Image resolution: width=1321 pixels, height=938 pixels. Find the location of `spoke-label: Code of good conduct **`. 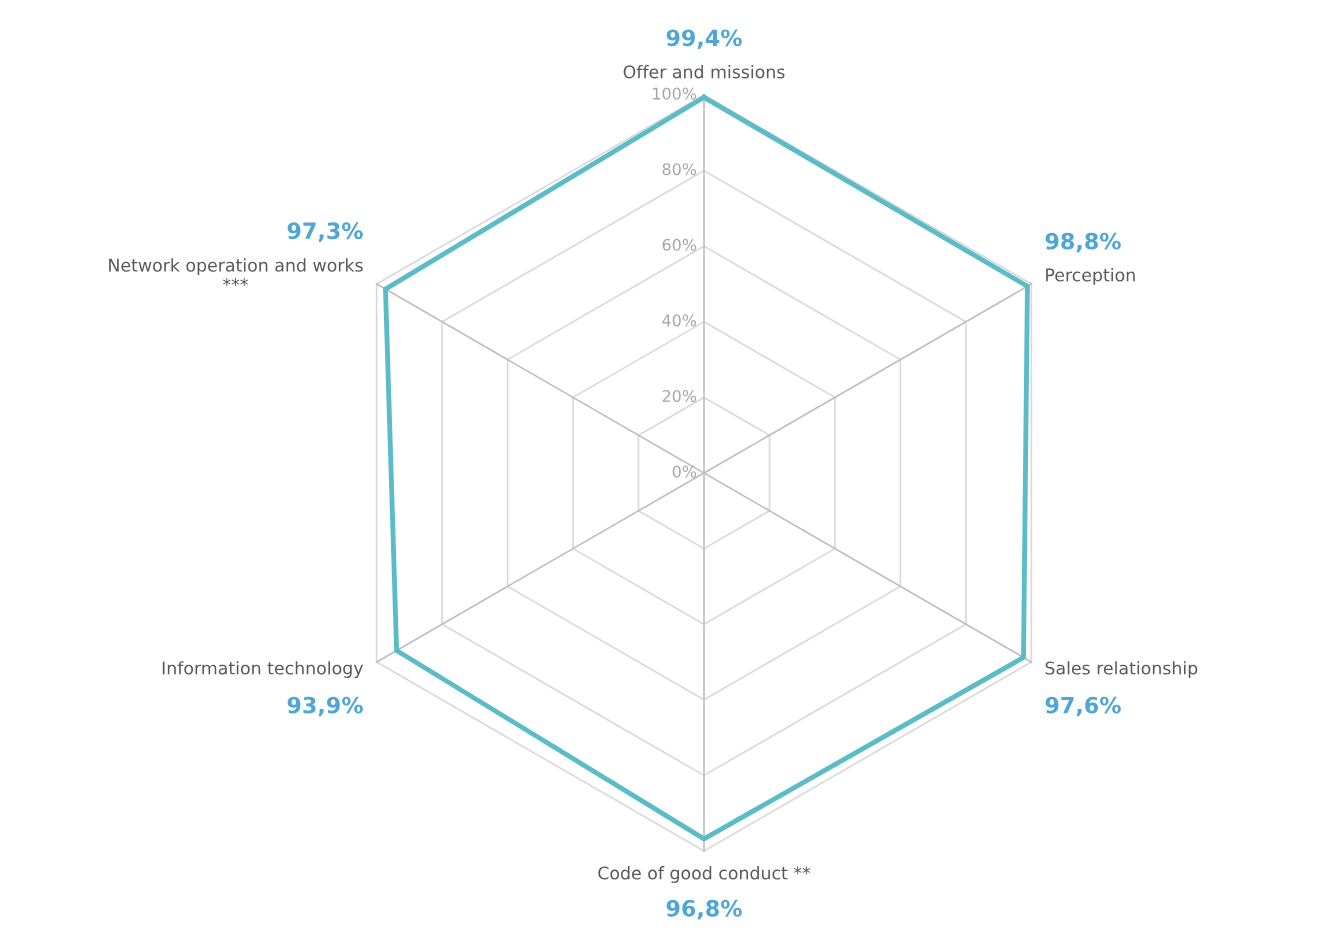

spoke-label: Code of good conduct ** is located at coordinates (704, 874).